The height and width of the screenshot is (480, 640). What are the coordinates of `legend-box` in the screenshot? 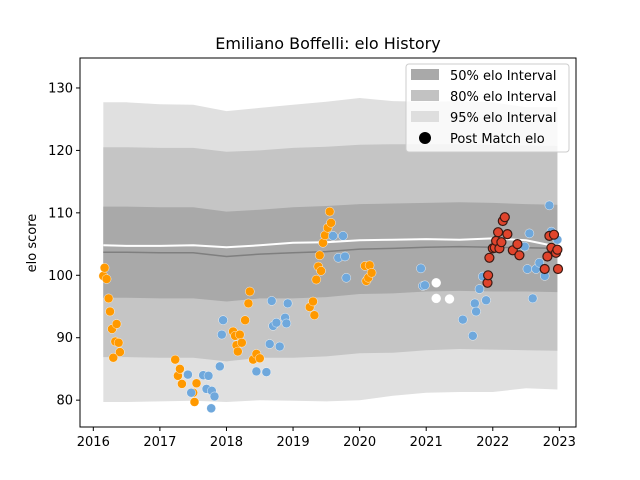 It's located at (487, 108).